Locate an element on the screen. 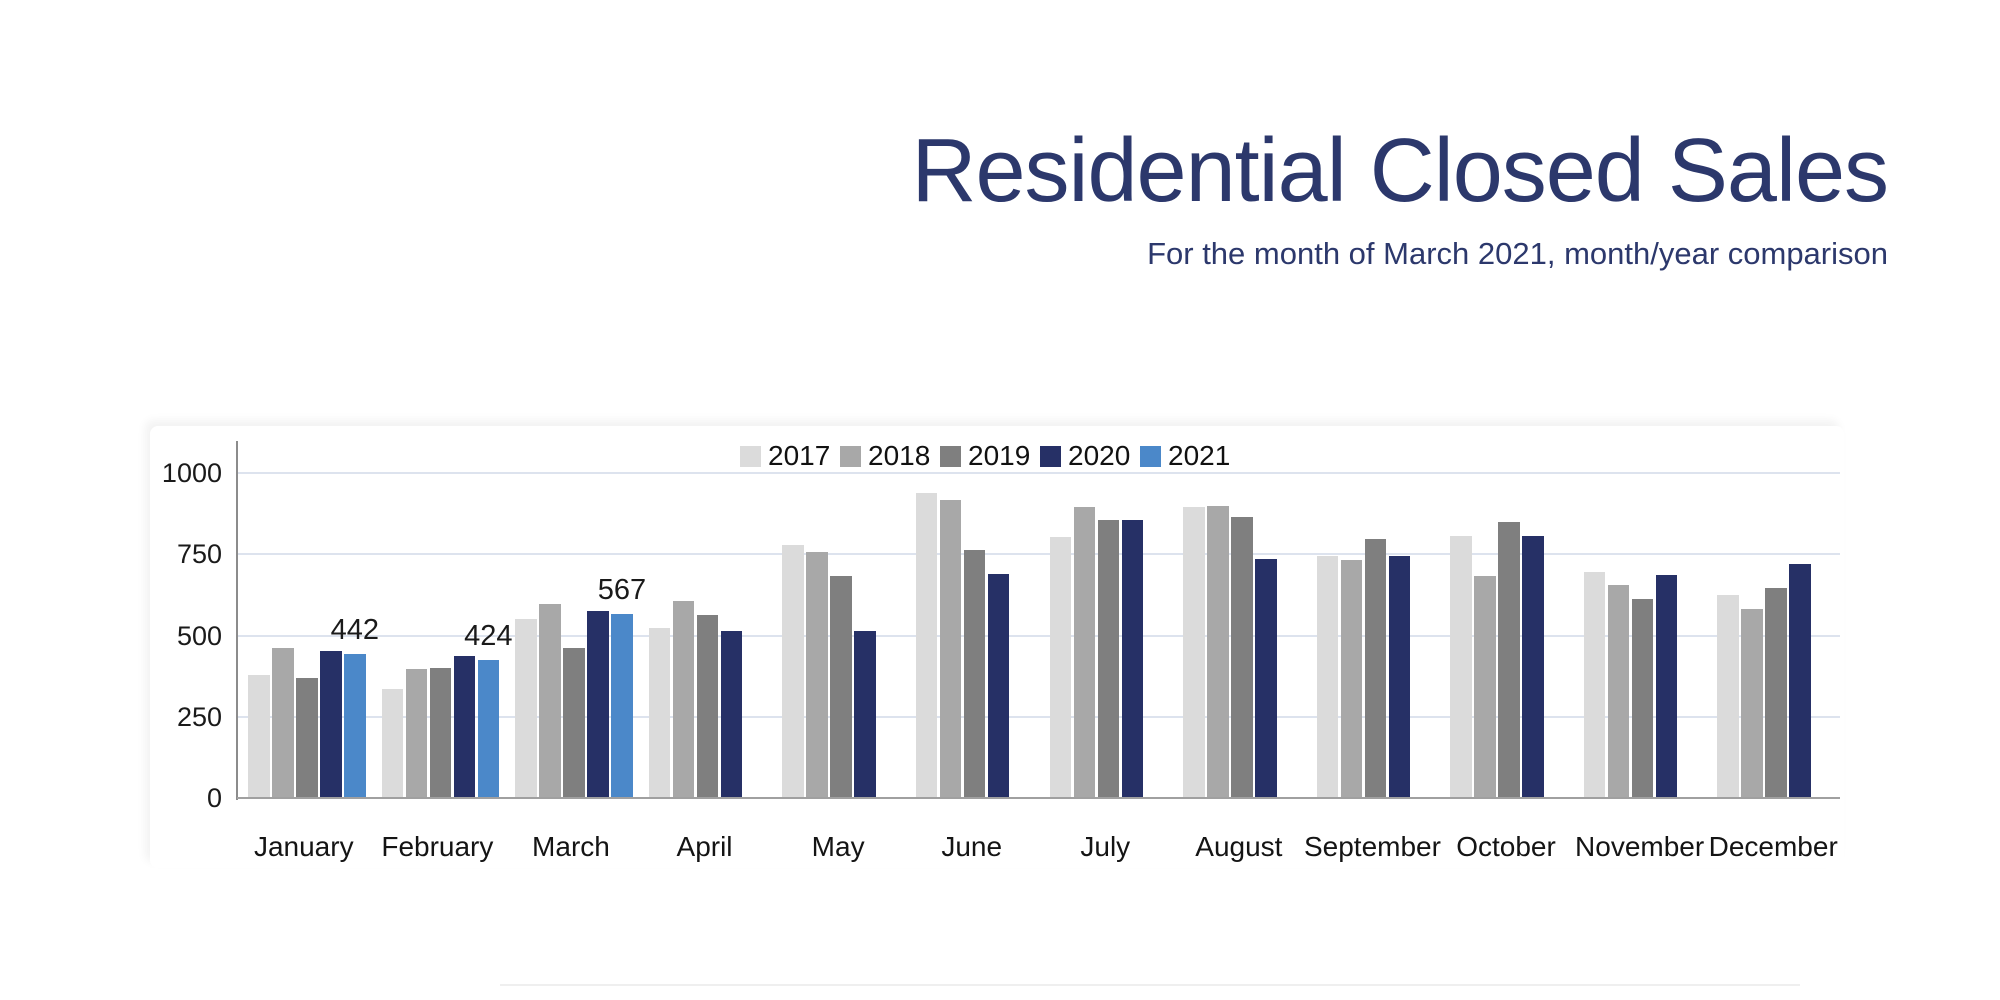 The width and height of the screenshot is (2000, 1000). bar-2020-june is located at coordinates (998, 685).